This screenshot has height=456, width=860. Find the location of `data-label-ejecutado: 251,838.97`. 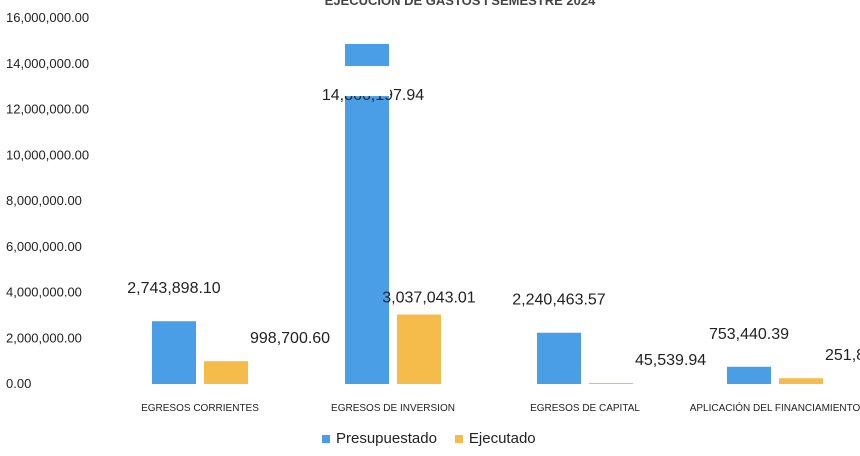

data-label-ejecutado: 251,838.97 is located at coordinates (842, 355).